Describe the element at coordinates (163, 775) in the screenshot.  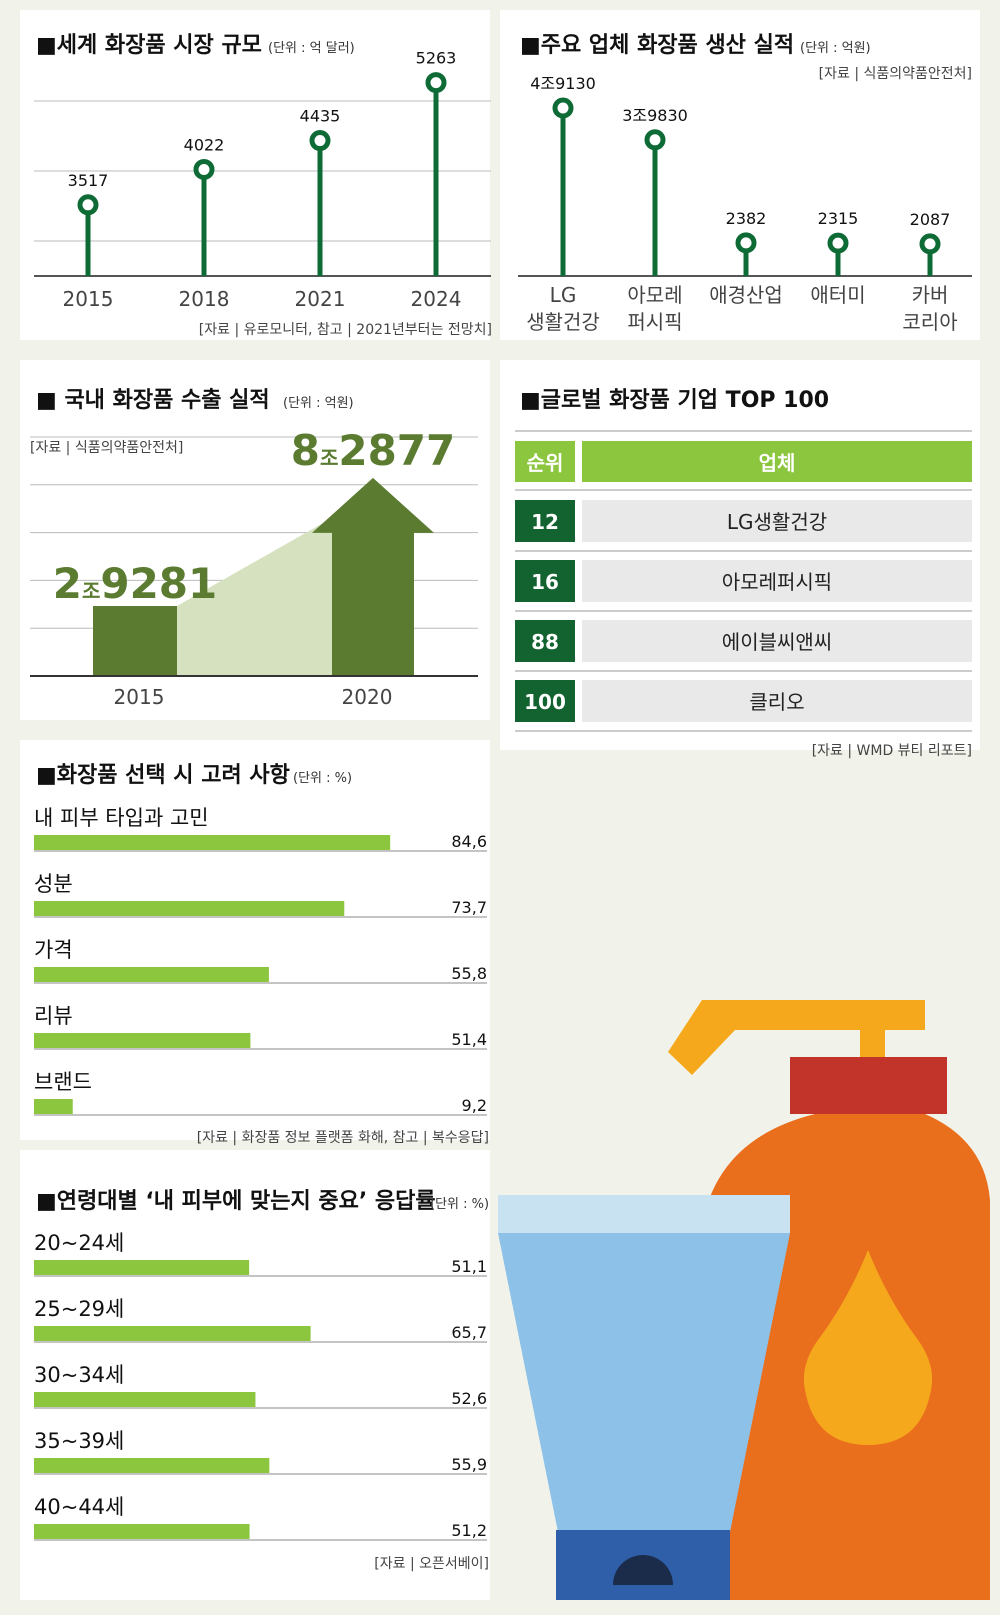
I see `factors-title: ■화장품 선택 시 고려 사항` at that location.